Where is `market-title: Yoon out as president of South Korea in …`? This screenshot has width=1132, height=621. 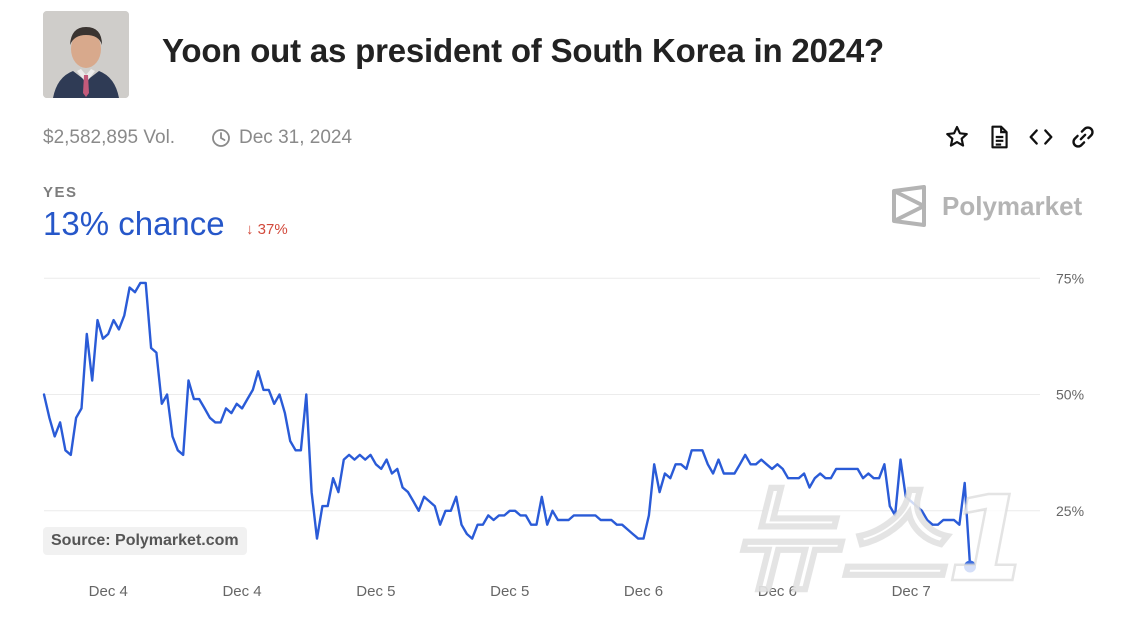
market-title: Yoon out as president of South Korea in … is located at coordinates (523, 50).